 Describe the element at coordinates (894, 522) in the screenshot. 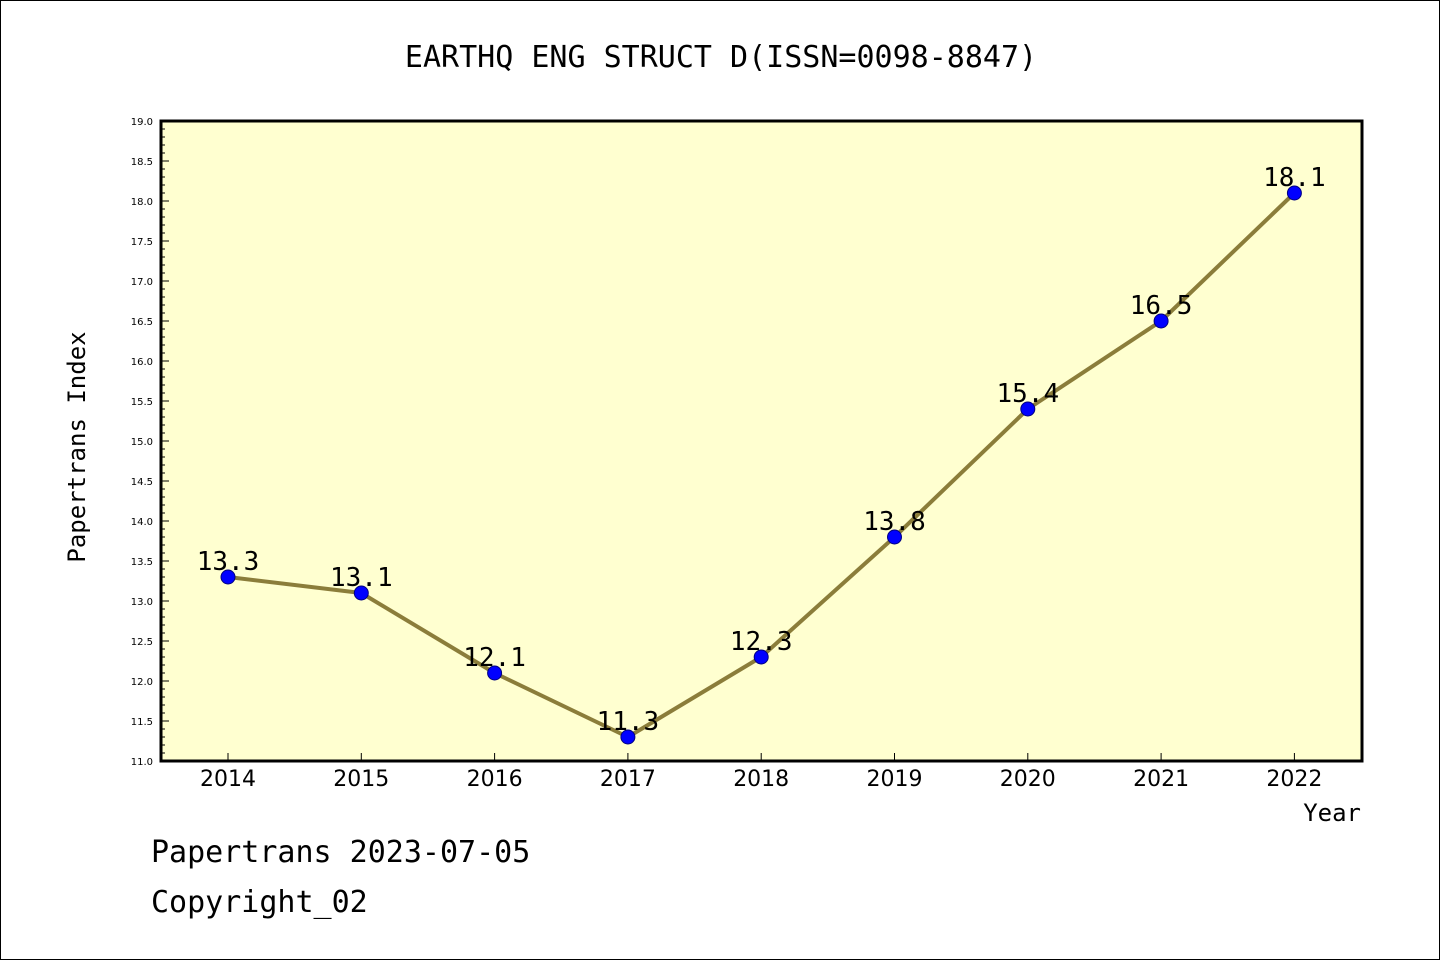

I see `data-label: 13.8` at that location.